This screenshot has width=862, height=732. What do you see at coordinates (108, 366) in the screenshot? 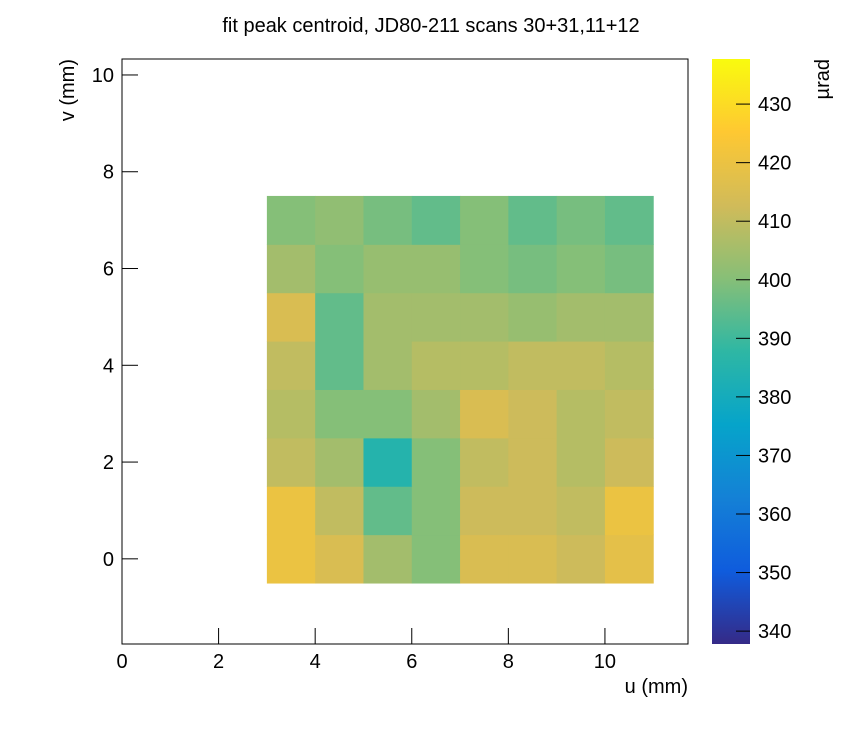
I see `y-tick-label: 4` at bounding box center [108, 366].